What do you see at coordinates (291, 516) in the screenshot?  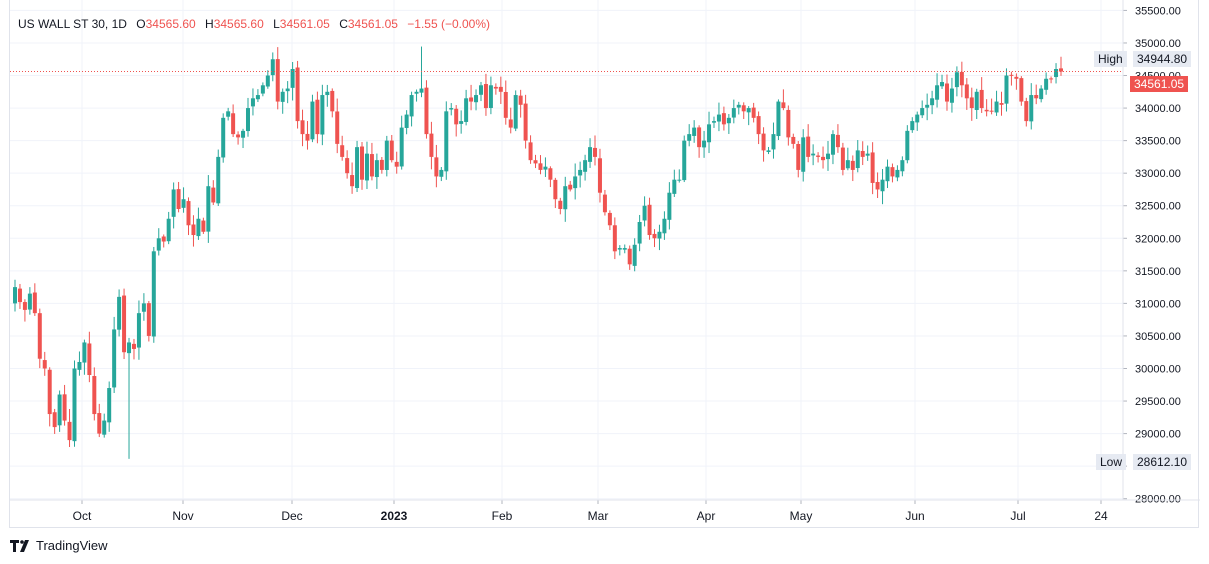 I see `x-tick-label: Dec` at bounding box center [291, 516].